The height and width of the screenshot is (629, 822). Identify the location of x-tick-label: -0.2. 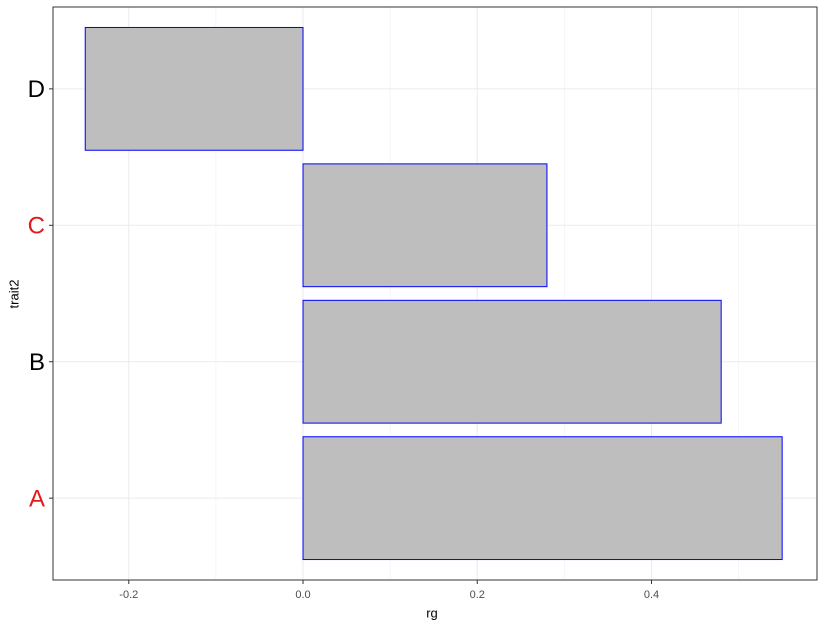
(128, 595).